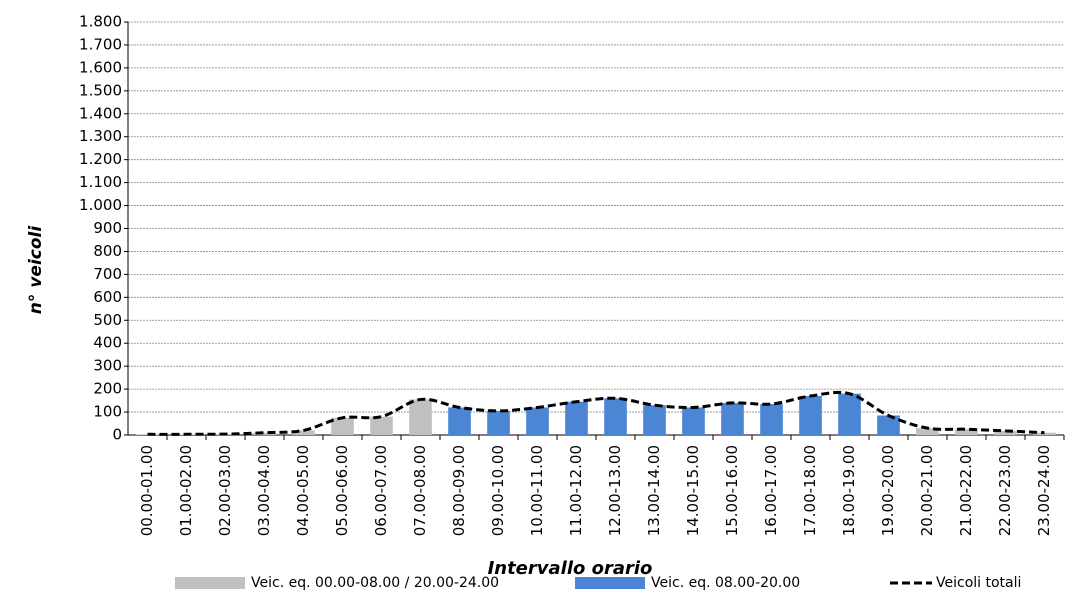  Describe the element at coordinates (100, 22) in the screenshot. I see `y-tick-label: 1.800` at that location.